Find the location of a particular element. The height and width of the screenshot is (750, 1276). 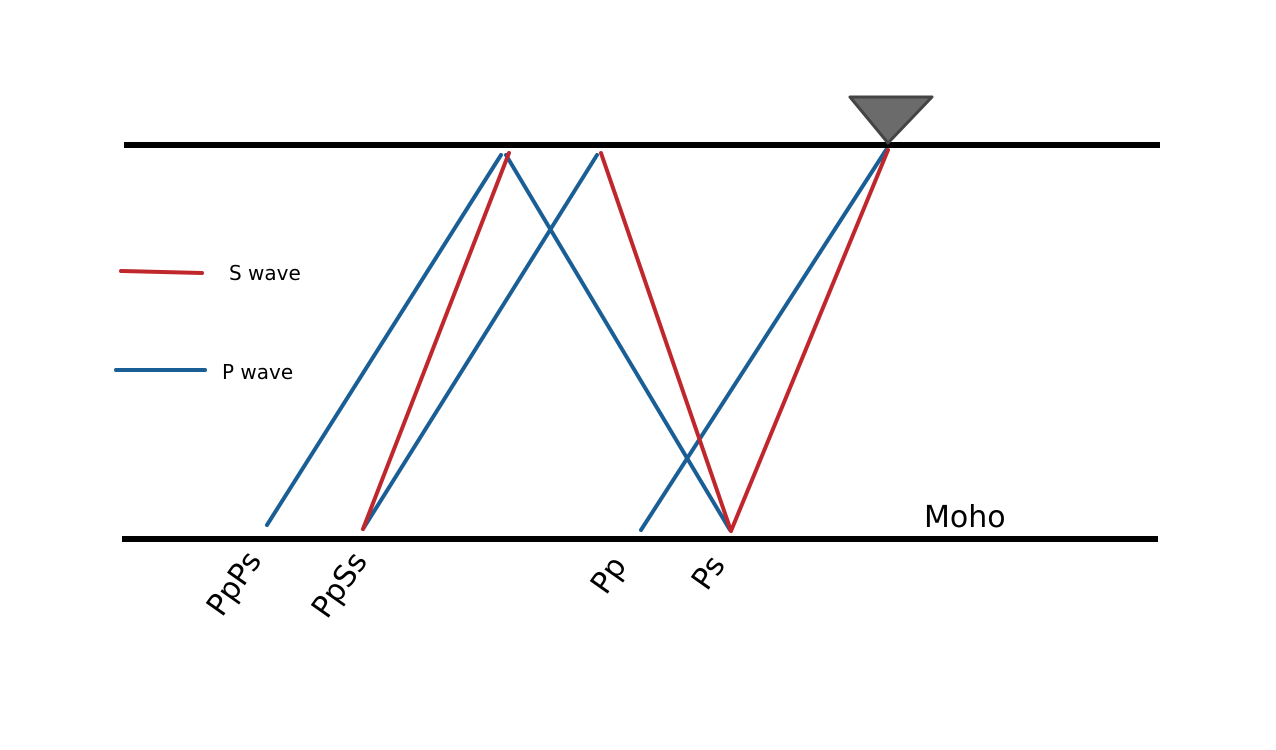

ray-ppss-p-leg is located at coordinates (480, 342).